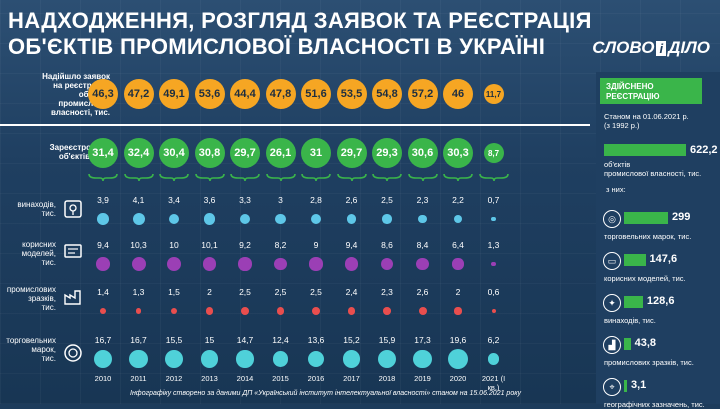 The image size is (720, 409). What do you see at coordinates (704, 150) in the screenshot?
I see `total-value: 622,2` at bounding box center [704, 150].